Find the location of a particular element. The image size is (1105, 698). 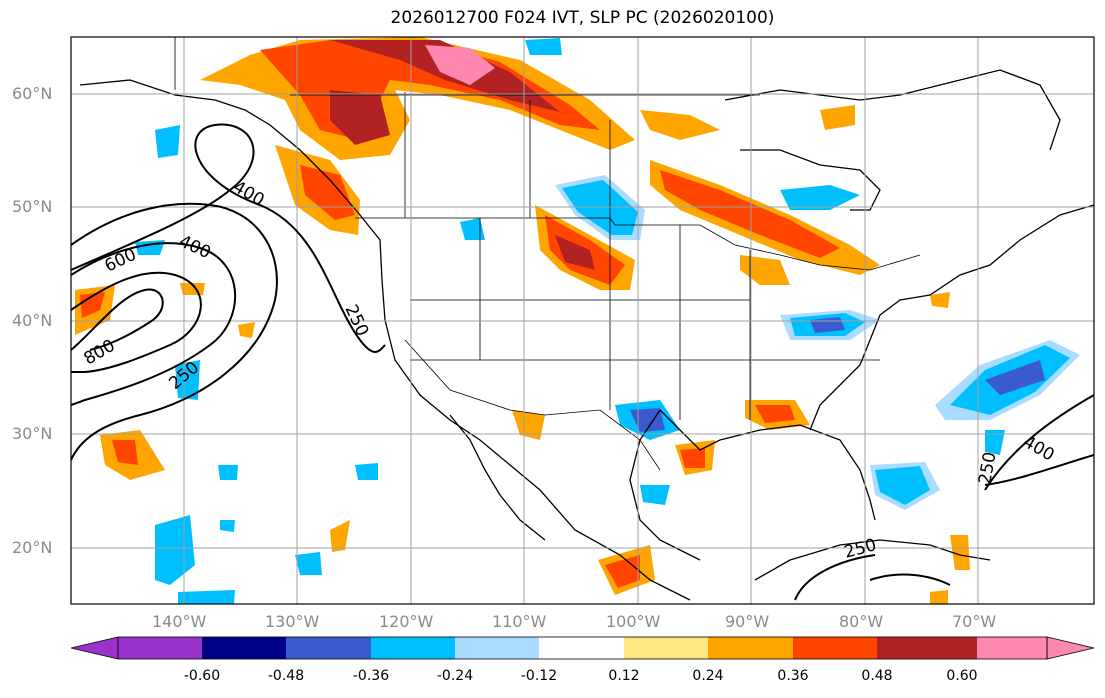

colorbar-tick-label: -0.12 is located at coordinates (539, 676).